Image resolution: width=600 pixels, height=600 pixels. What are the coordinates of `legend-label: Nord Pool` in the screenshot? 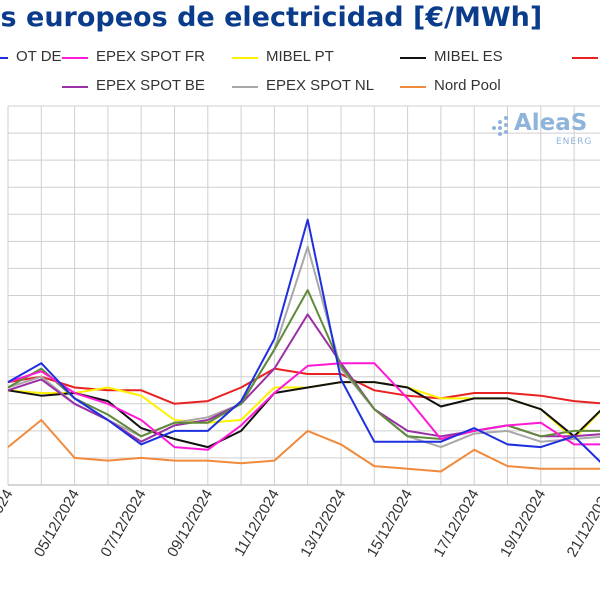 It's located at (467, 85).